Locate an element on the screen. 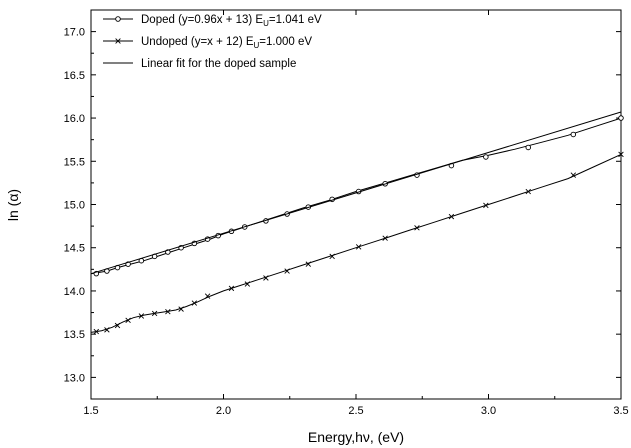  legend-marker-x is located at coordinates (118, 41).